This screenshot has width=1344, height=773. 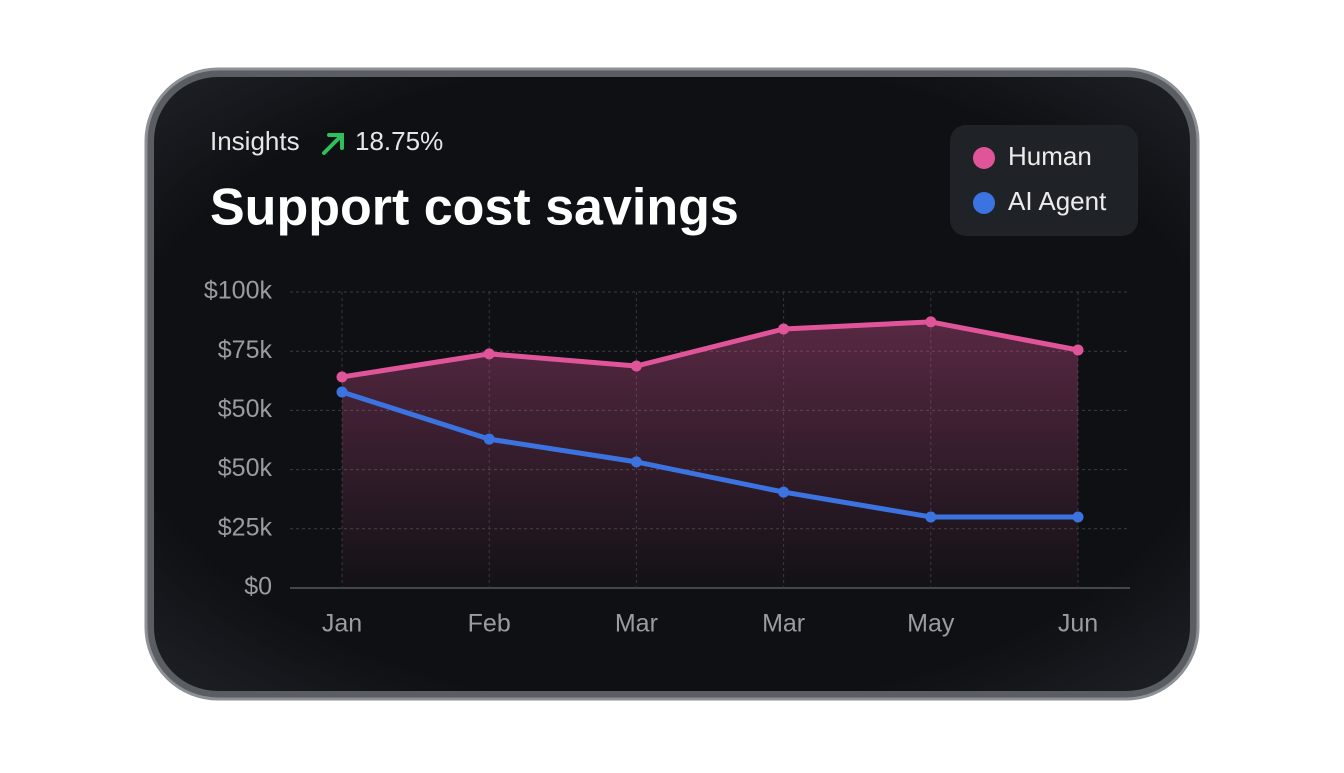 What do you see at coordinates (489, 624) in the screenshot?
I see `x-tick-label: Feb` at bounding box center [489, 624].